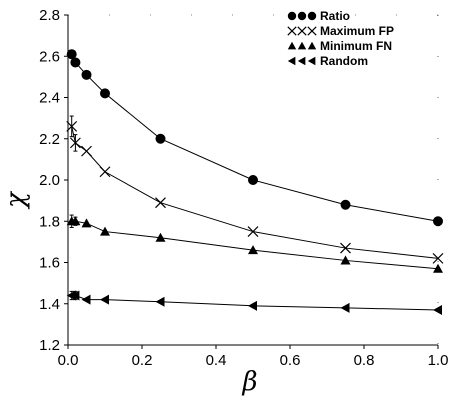 The width and height of the screenshot is (451, 401). Describe the element at coordinates (16, 200) in the screenshot. I see `y-axis-label: χ` at that location.